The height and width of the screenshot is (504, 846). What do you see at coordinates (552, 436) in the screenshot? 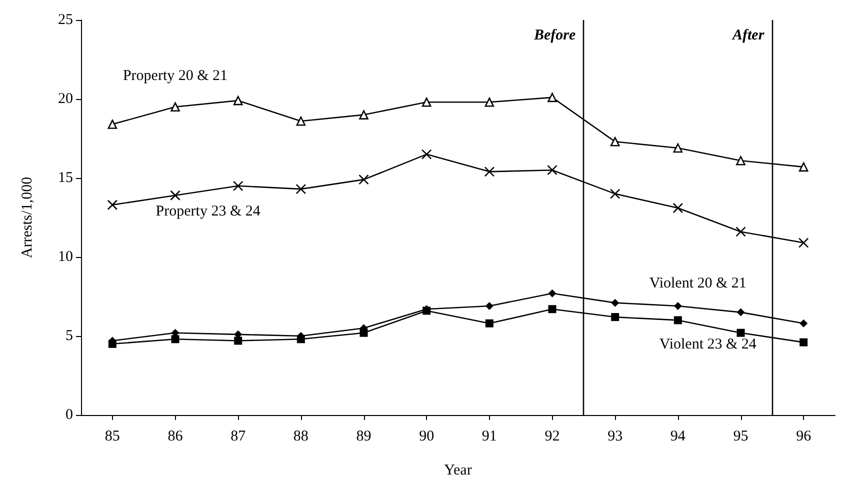
I see `x-tick-label: 92` at bounding box center [552, 436].